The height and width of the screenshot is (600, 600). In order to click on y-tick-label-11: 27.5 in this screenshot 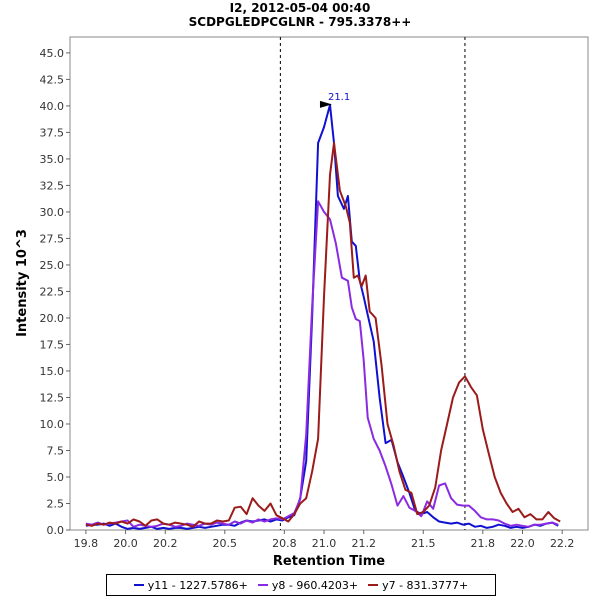, I will do `click(52, 238)`.